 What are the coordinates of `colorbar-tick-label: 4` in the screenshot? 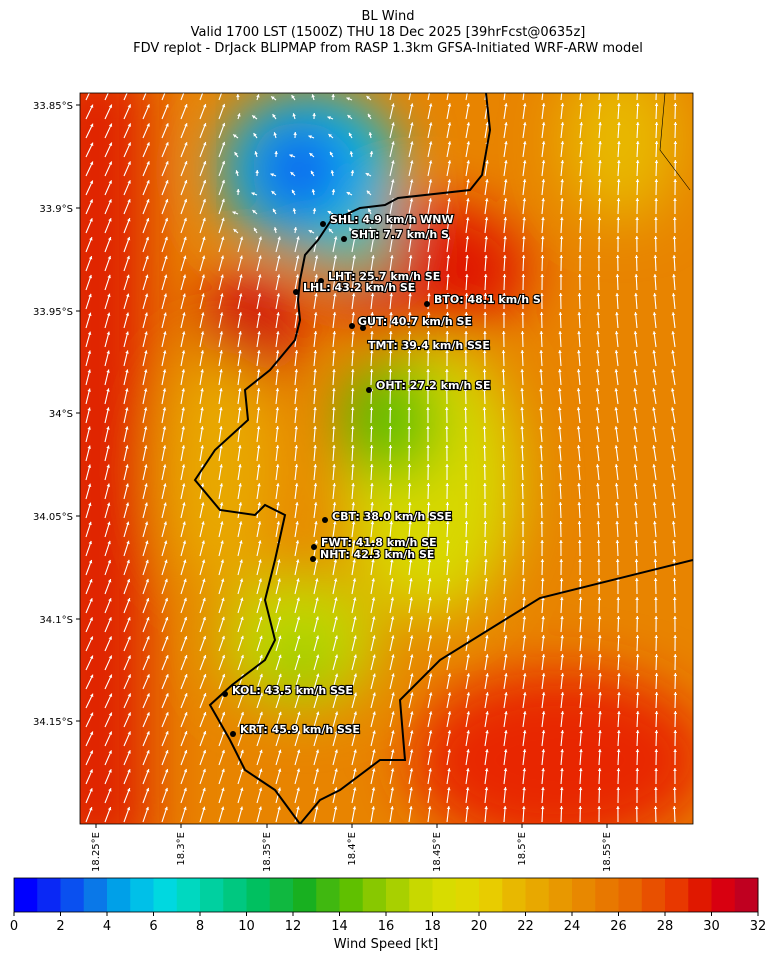 It's located at (107, 926).